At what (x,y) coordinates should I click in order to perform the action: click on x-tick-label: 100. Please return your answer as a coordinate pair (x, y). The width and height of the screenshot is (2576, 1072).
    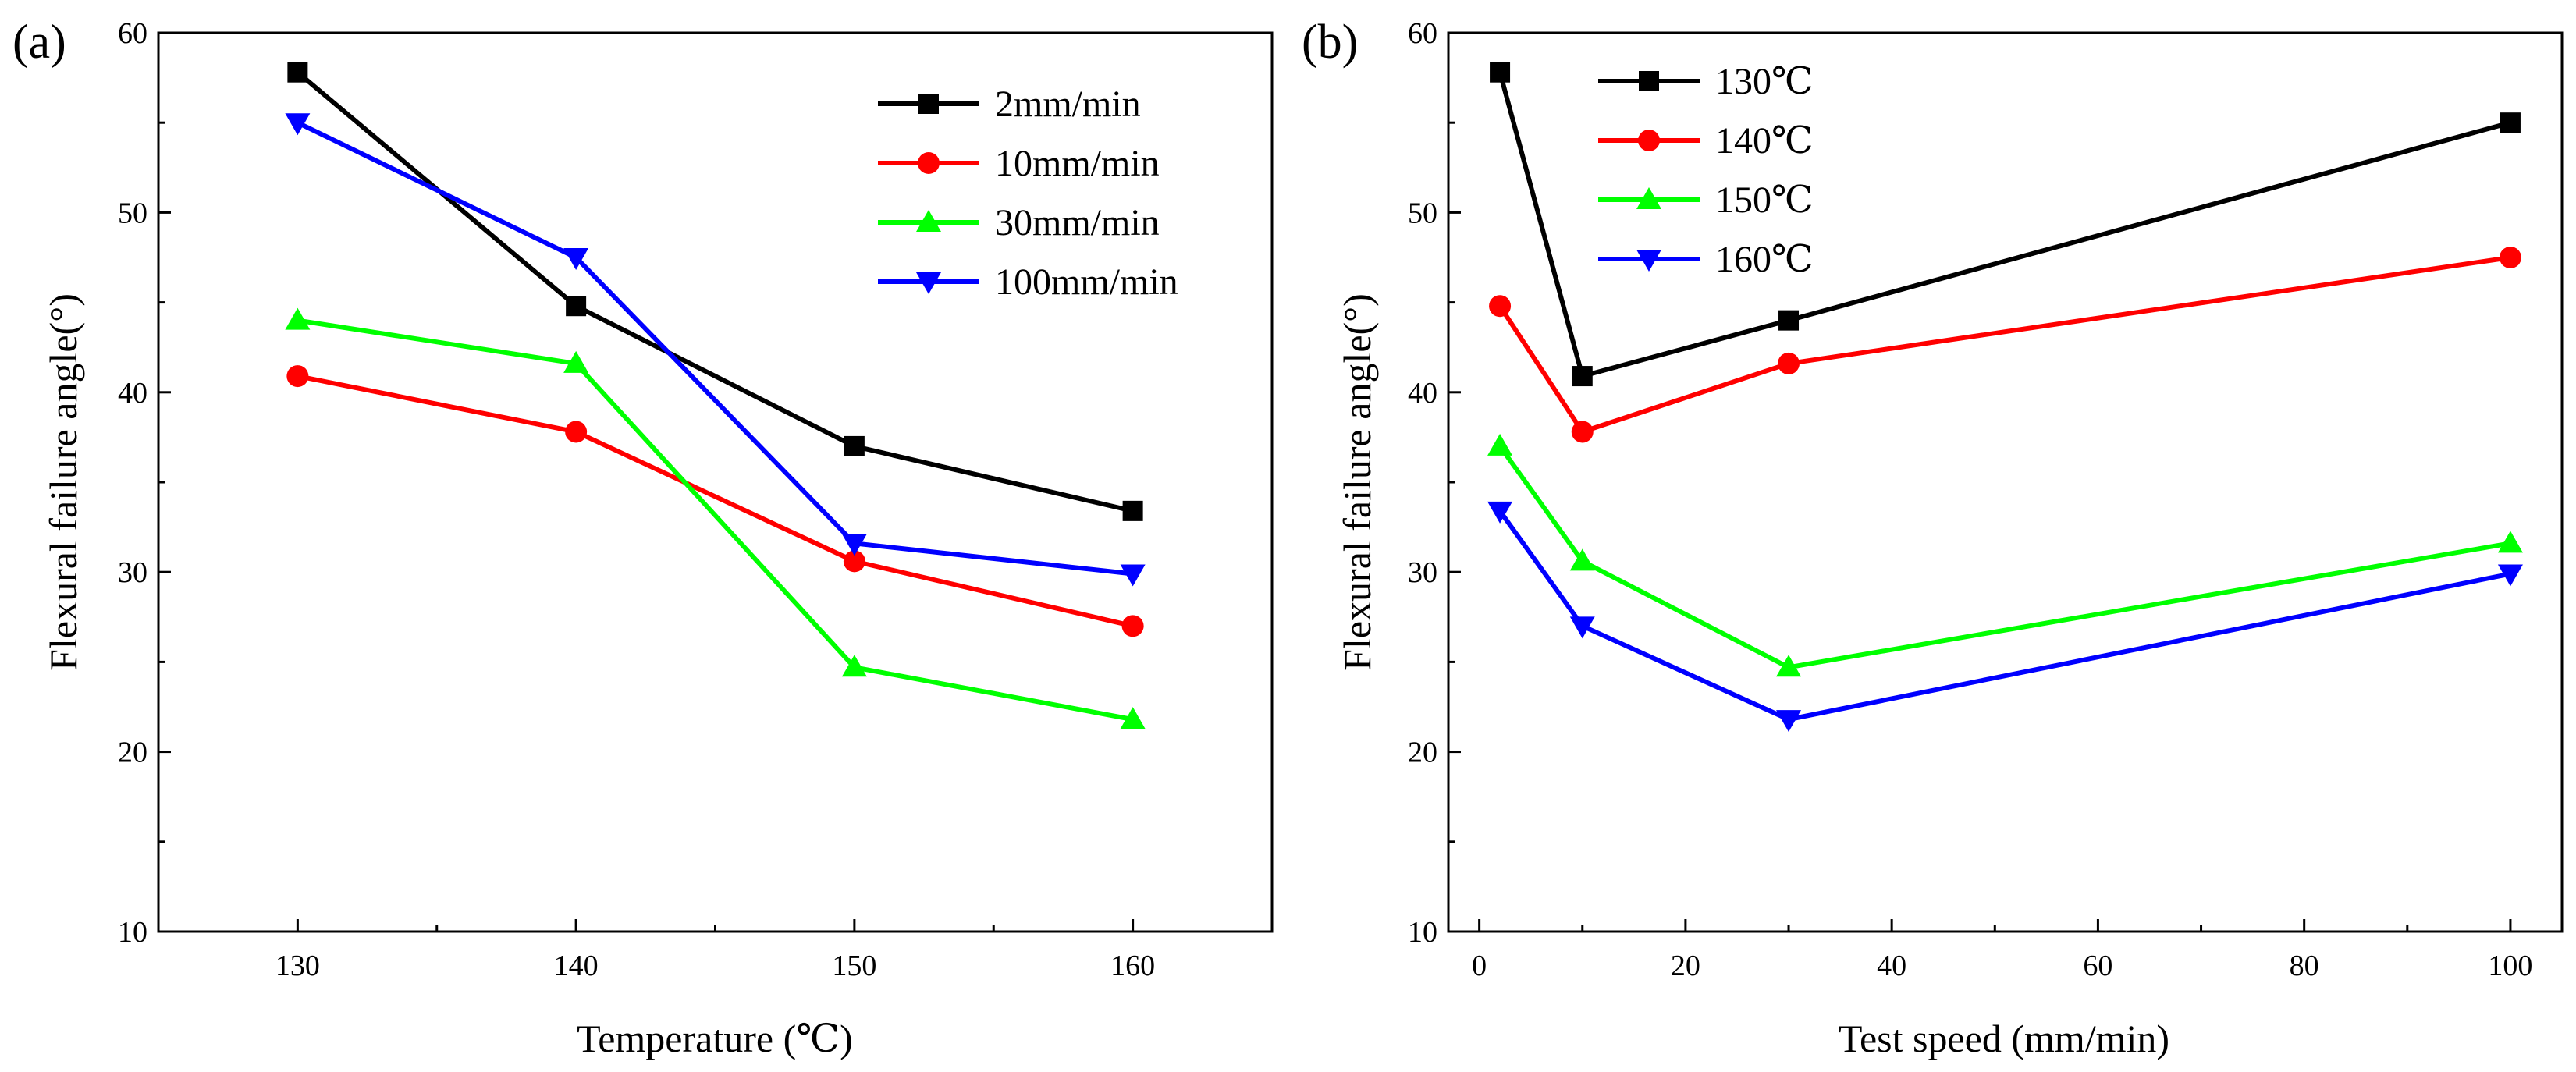
    Looking at the image, I should click on (2510, 966).